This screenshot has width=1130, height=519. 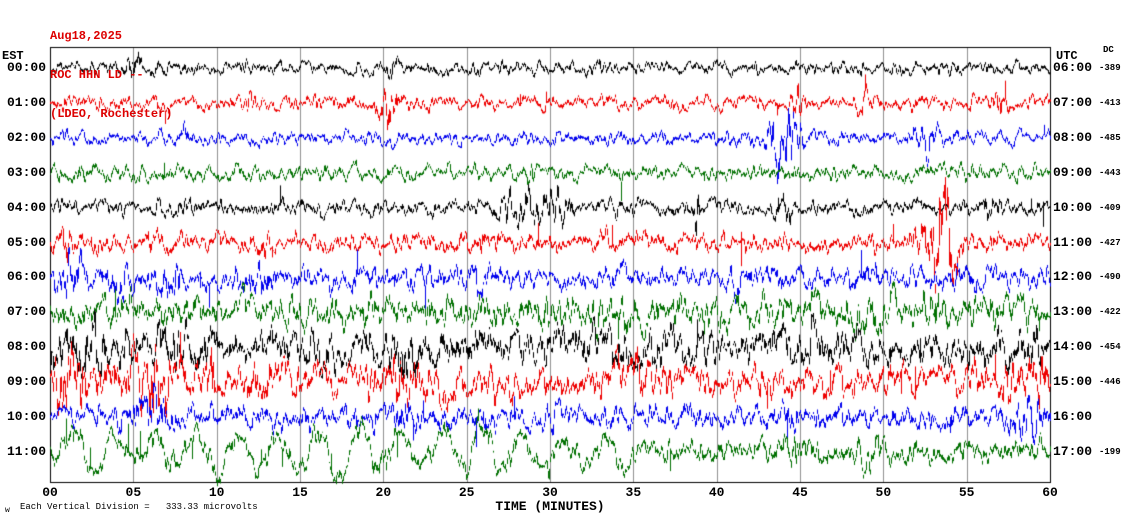 What do you see at coordinates (383, 492) in the screenshot?
I see `x-tick-label: 20` at bounding box center [383, 492].